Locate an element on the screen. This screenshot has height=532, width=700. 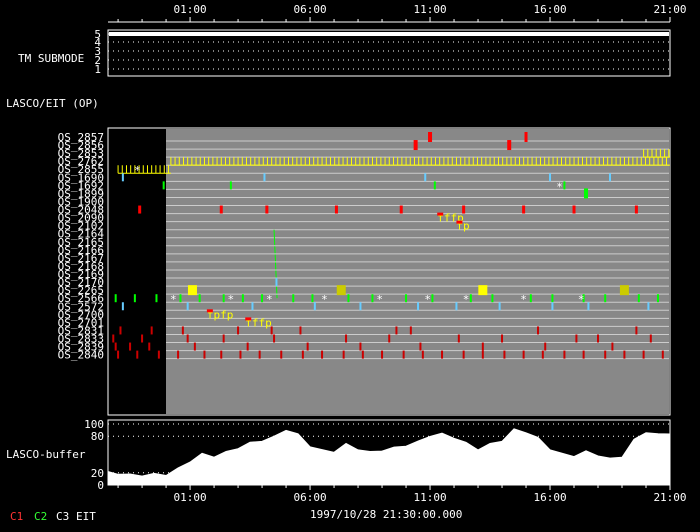
row-label: OS_2839 is located at coordinates (81, 347).